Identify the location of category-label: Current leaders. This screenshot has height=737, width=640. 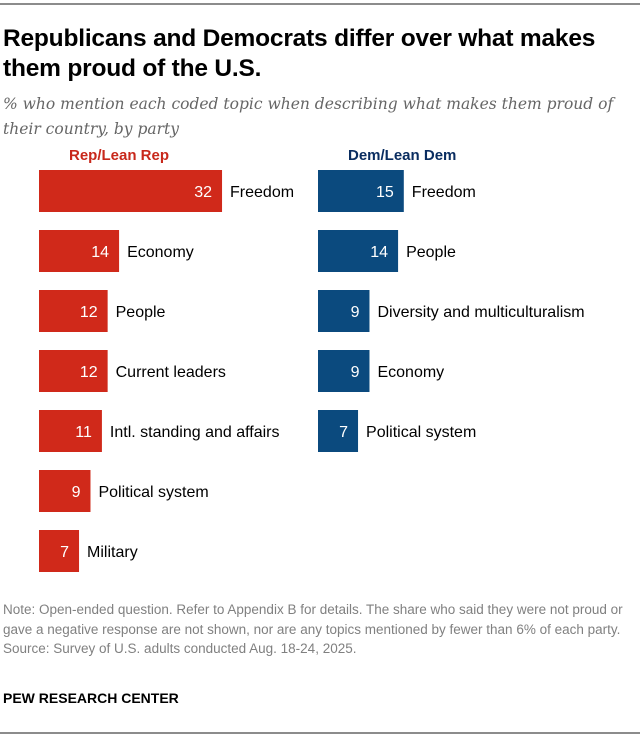
(171, 372).